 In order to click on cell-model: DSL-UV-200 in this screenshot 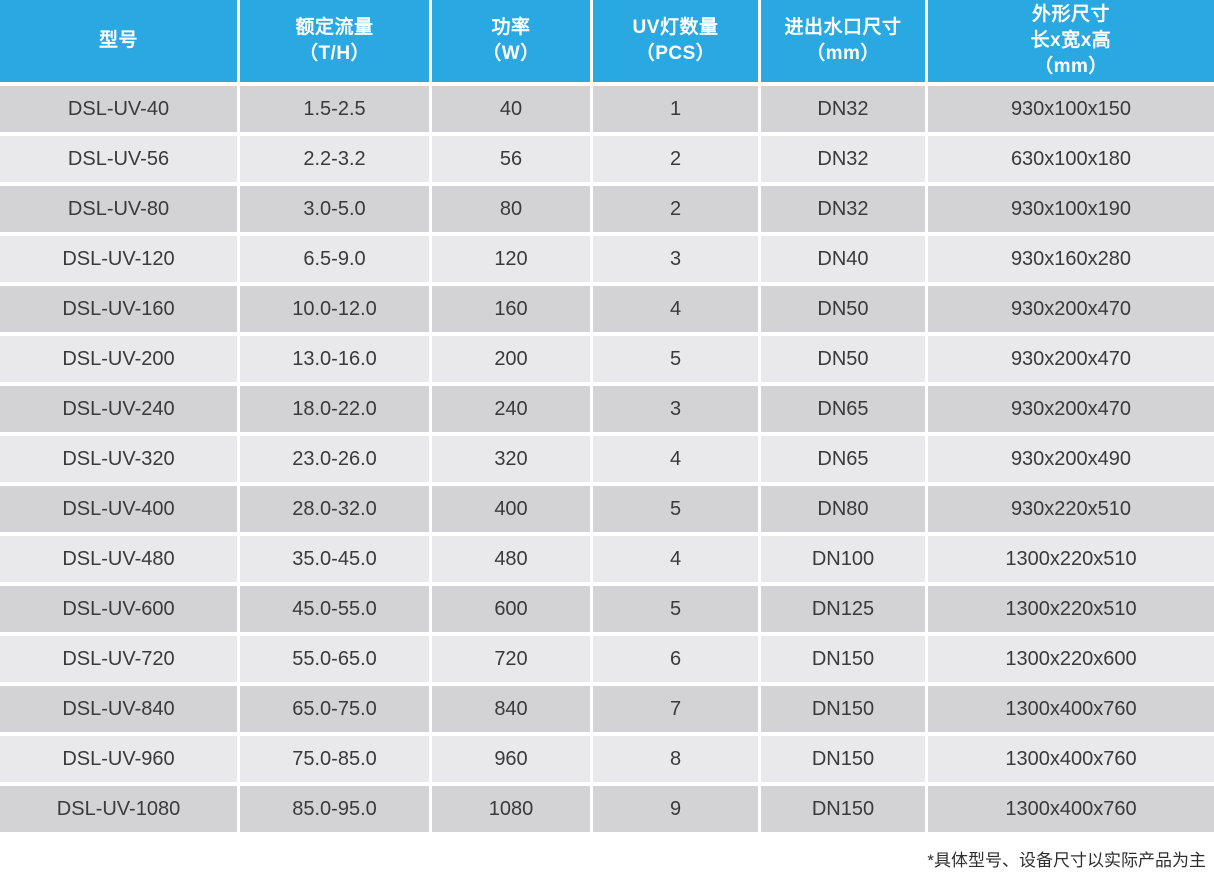, I will do `click(118, 359)`.